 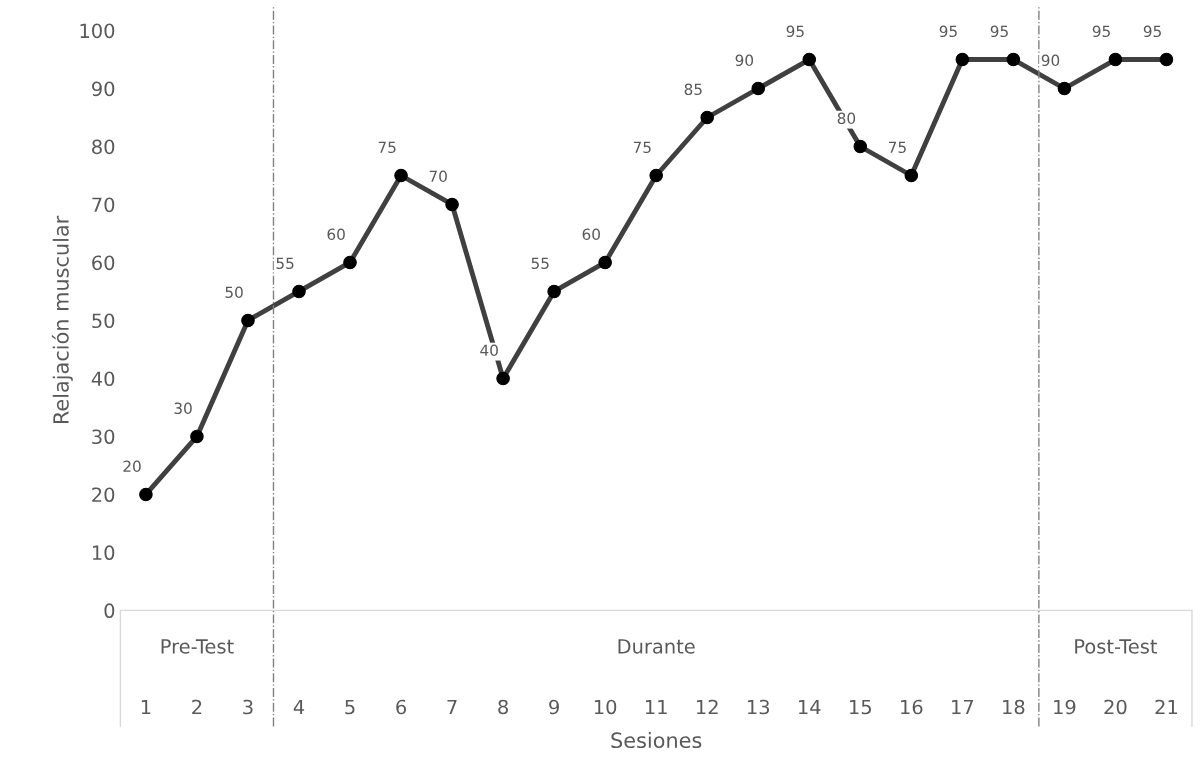 I want to click on x-tick-label: 19, so click(x=1065, y=707).